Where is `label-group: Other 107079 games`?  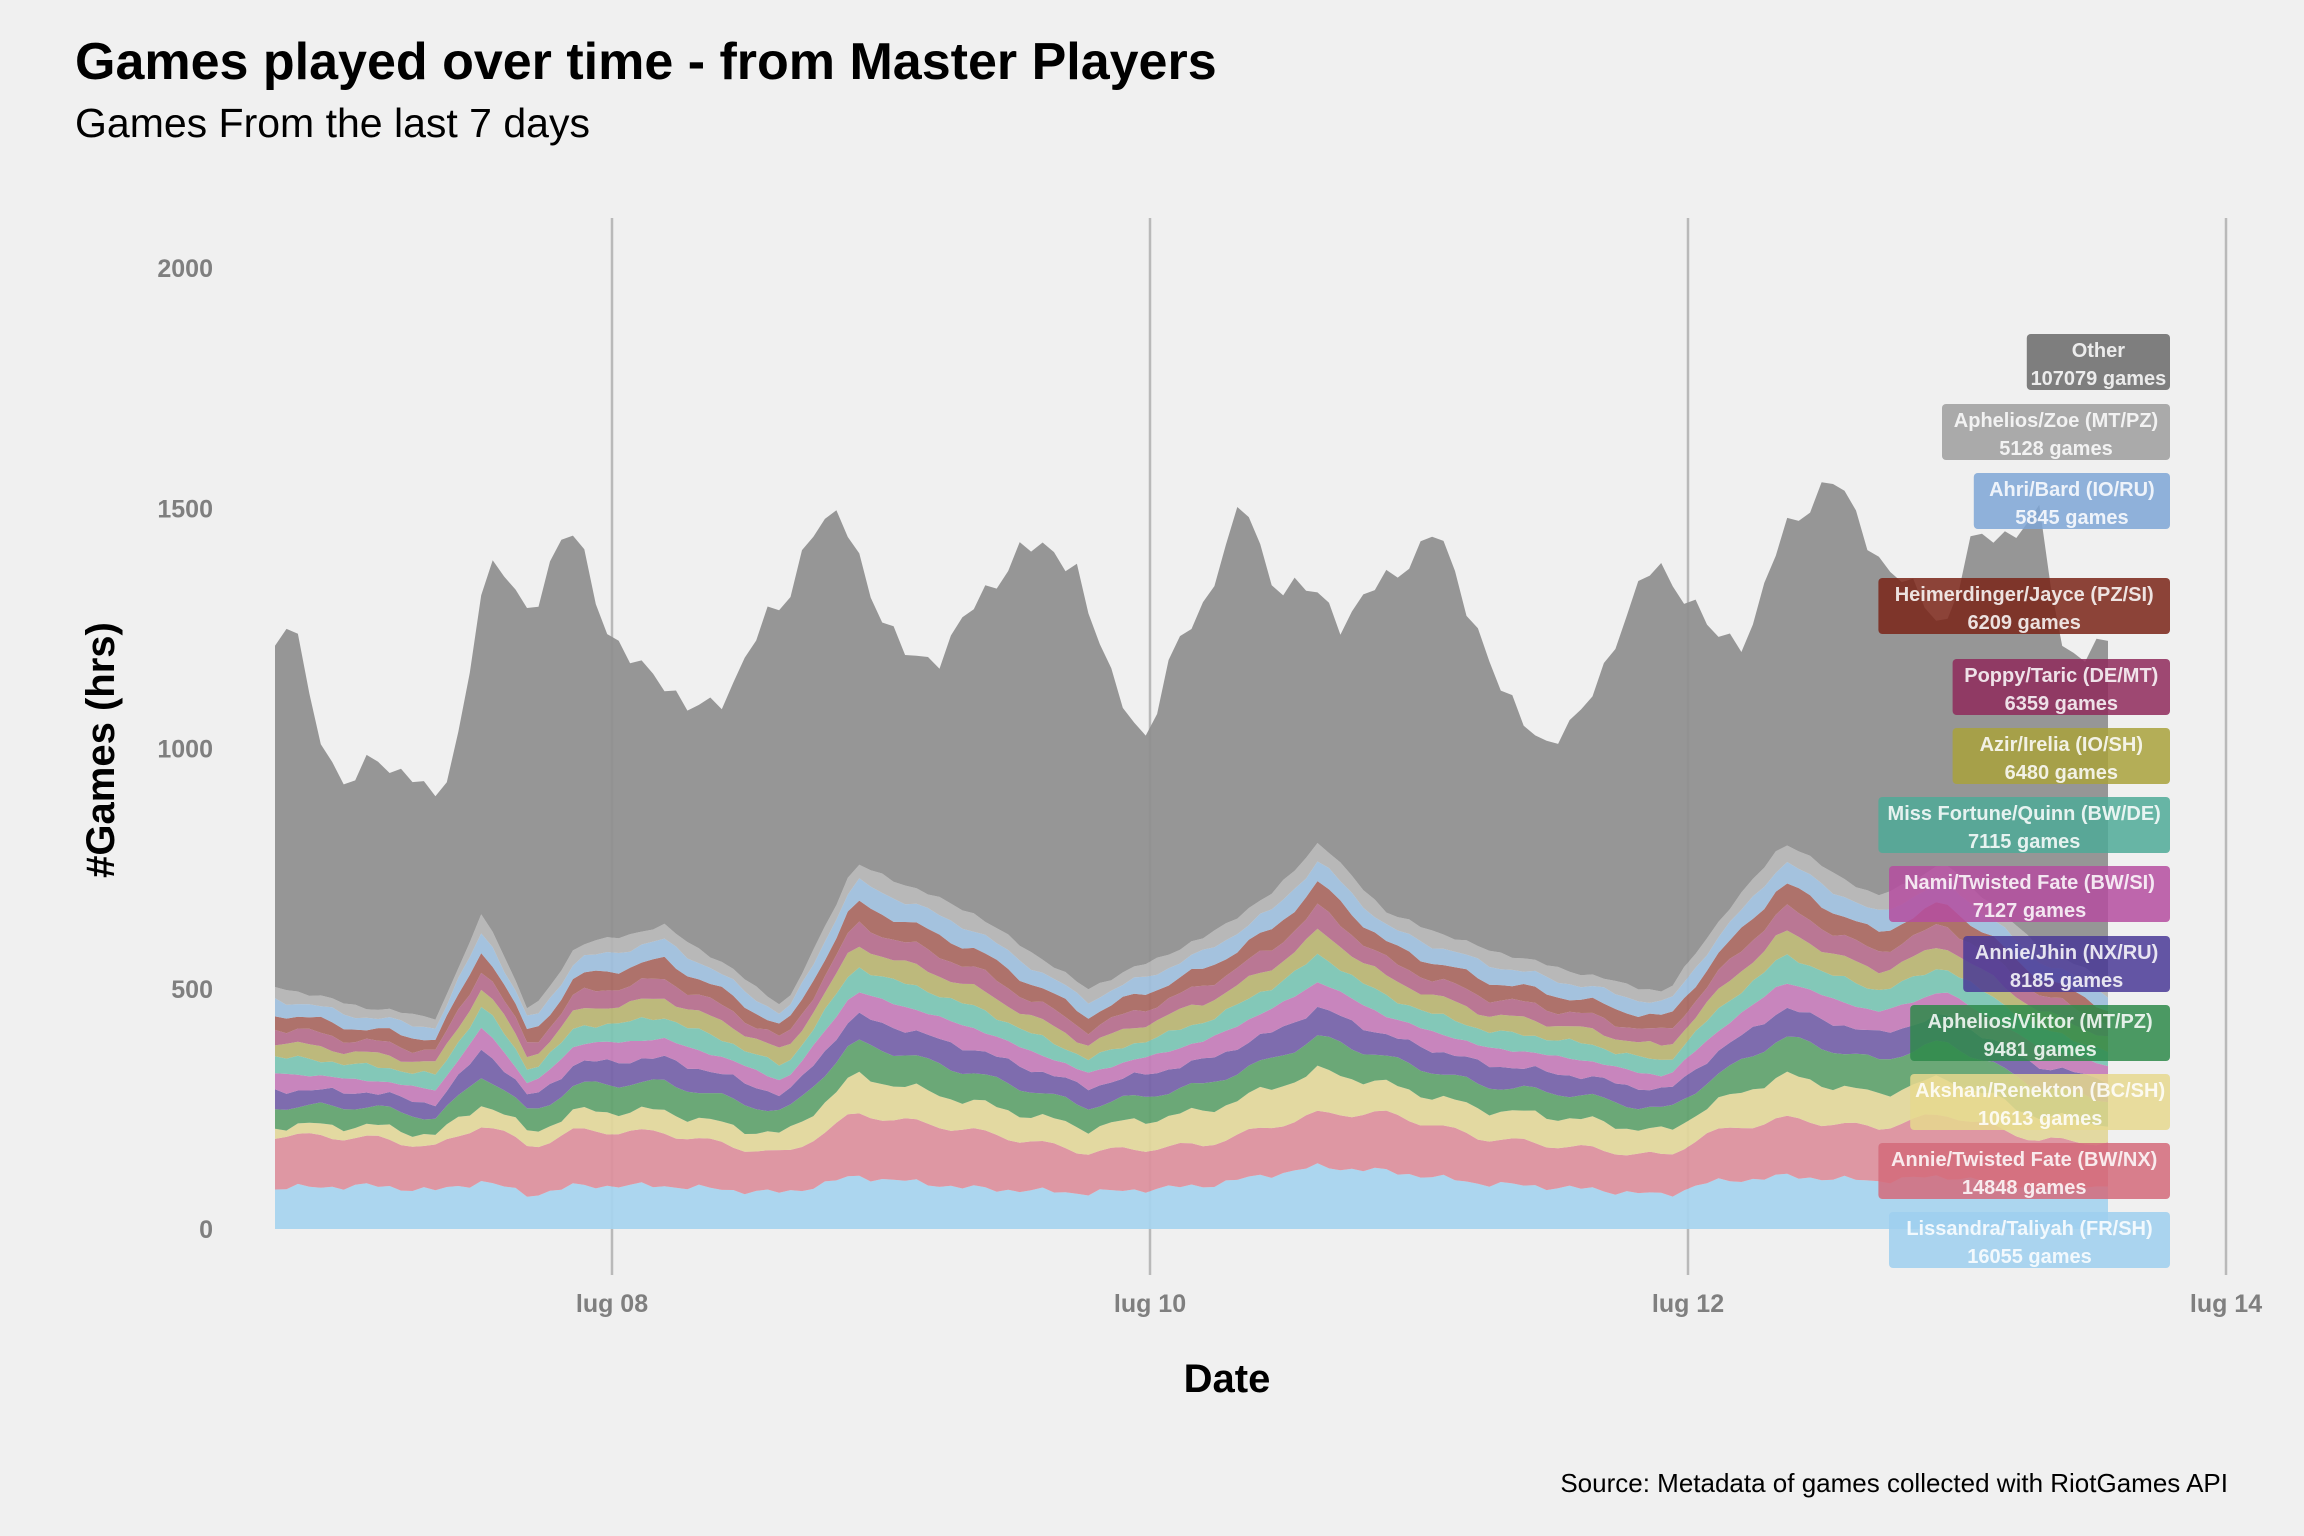
label-group: Other 107079 games is located at coordinates (2098, 362).